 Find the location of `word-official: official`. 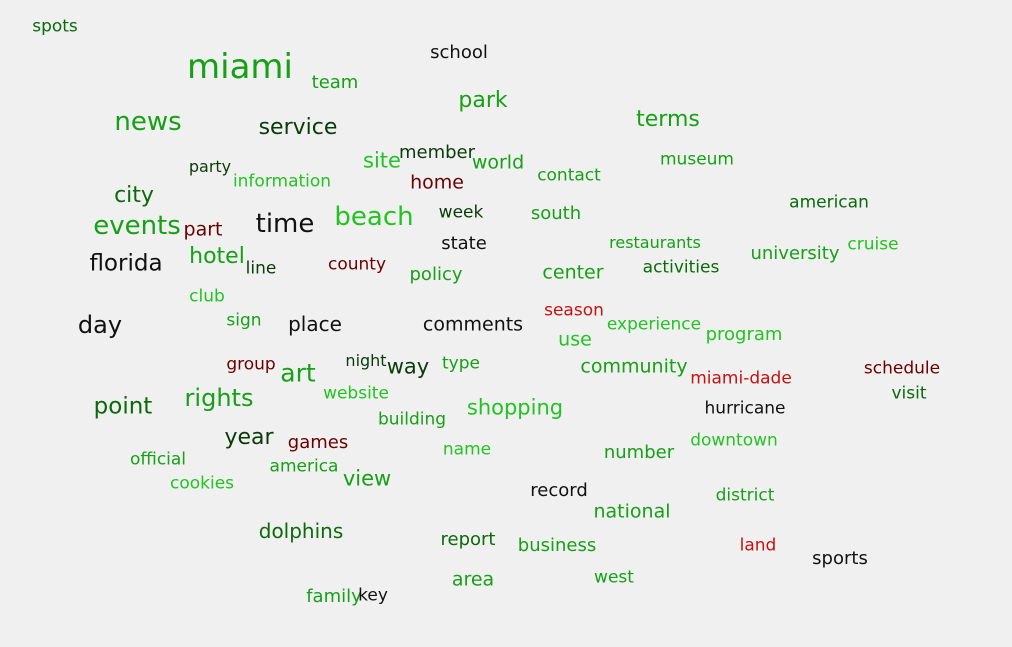

word-official: official is located at coordinates (158, 459).